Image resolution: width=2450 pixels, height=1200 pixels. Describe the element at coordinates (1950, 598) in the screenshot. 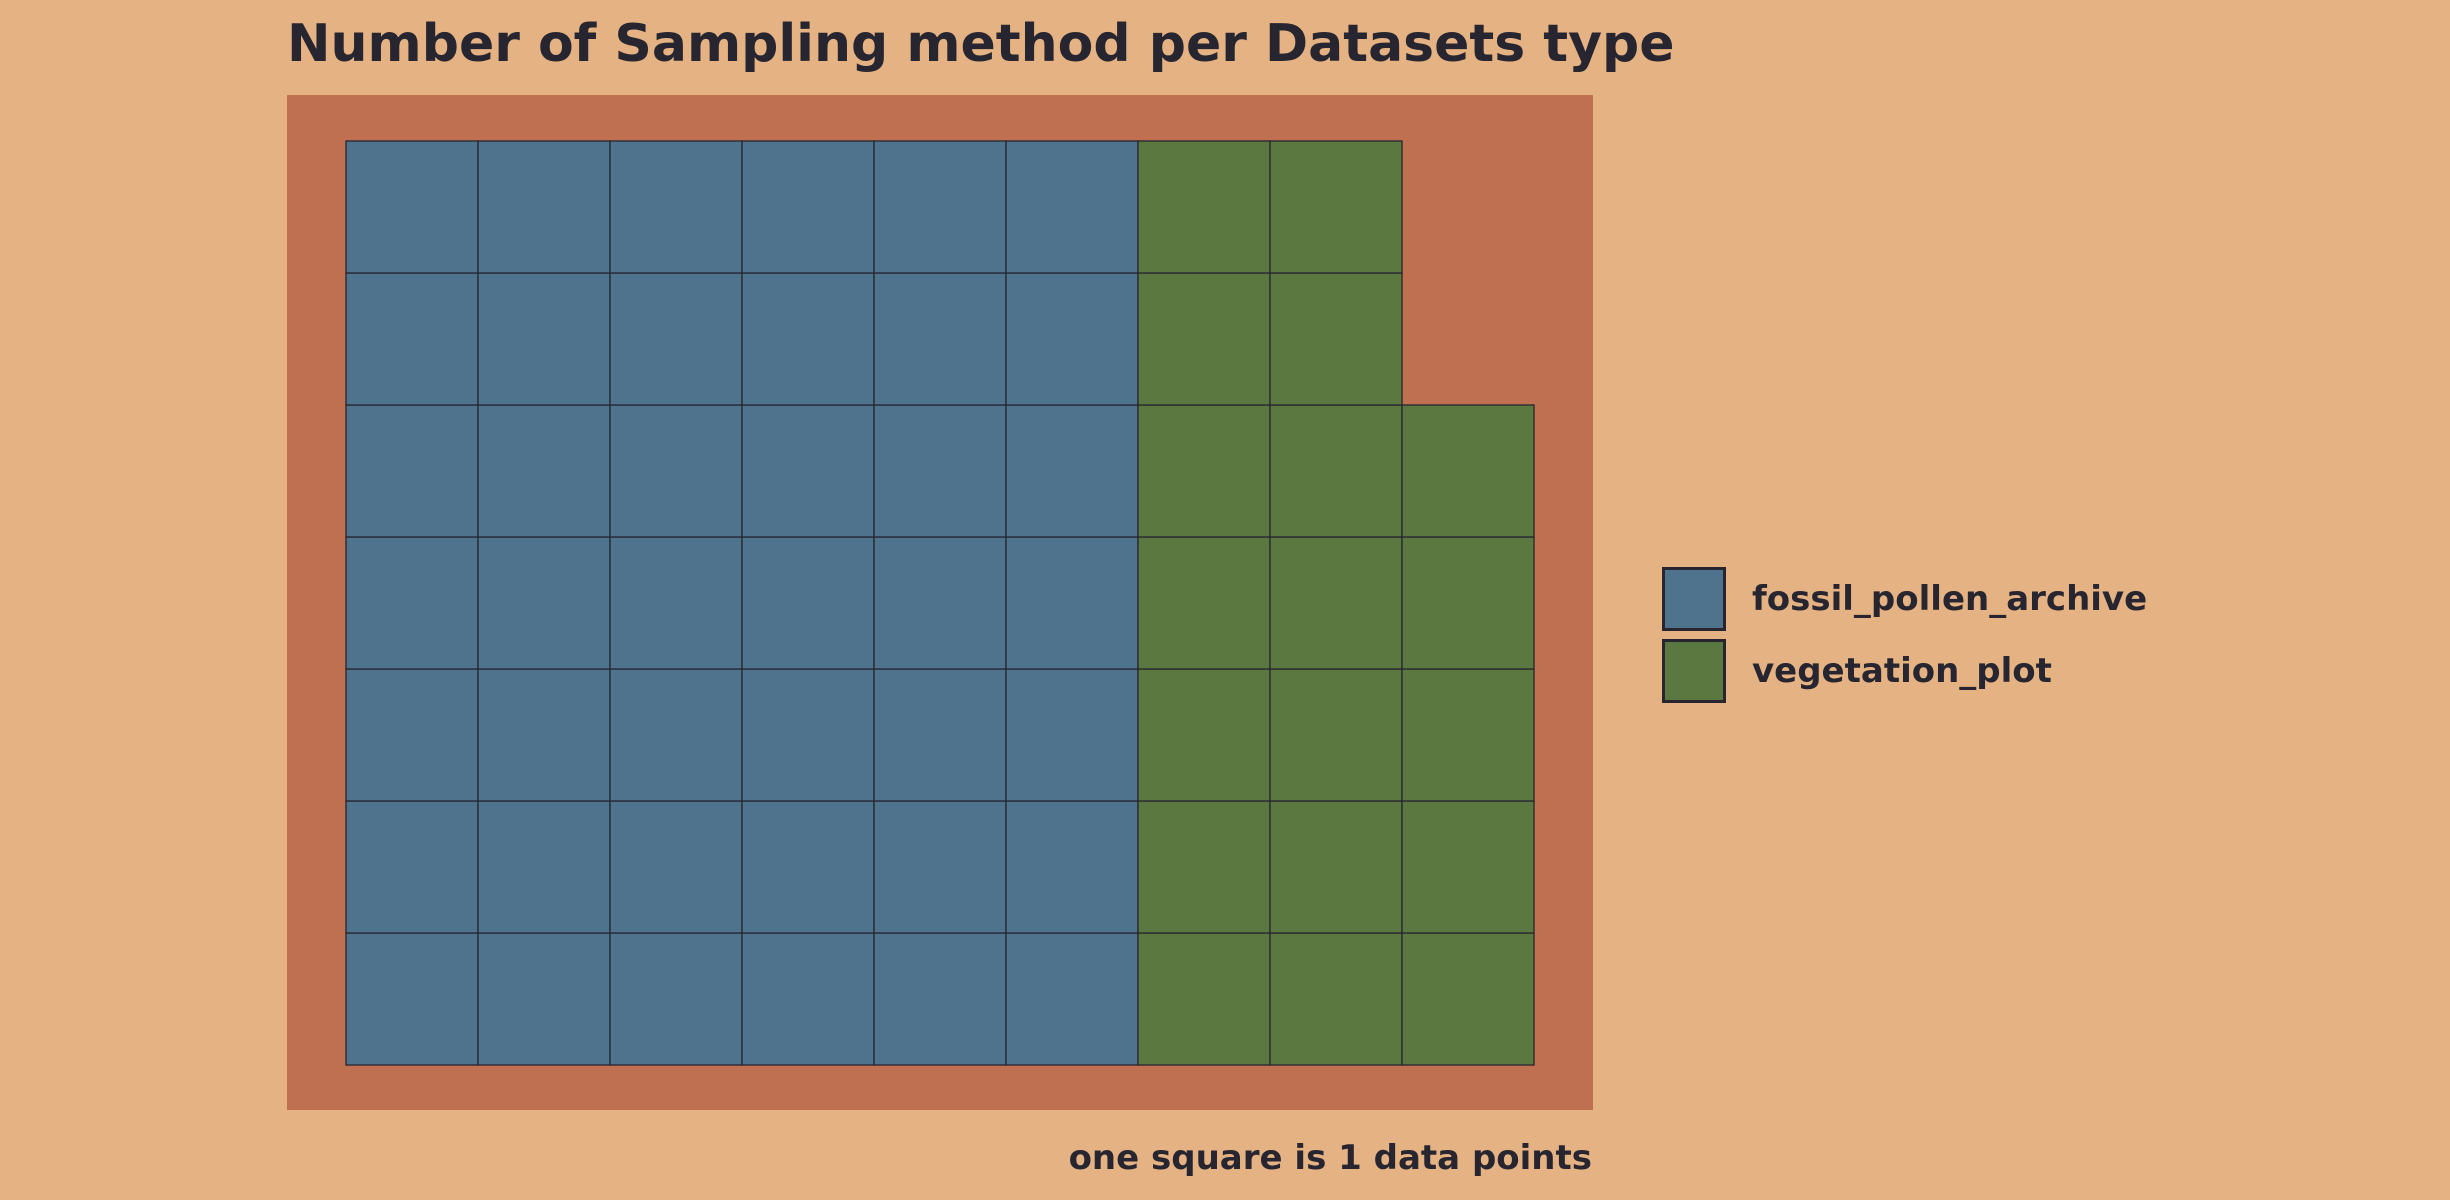

I see `legend-label: fossil_pollen_archive` at that location.